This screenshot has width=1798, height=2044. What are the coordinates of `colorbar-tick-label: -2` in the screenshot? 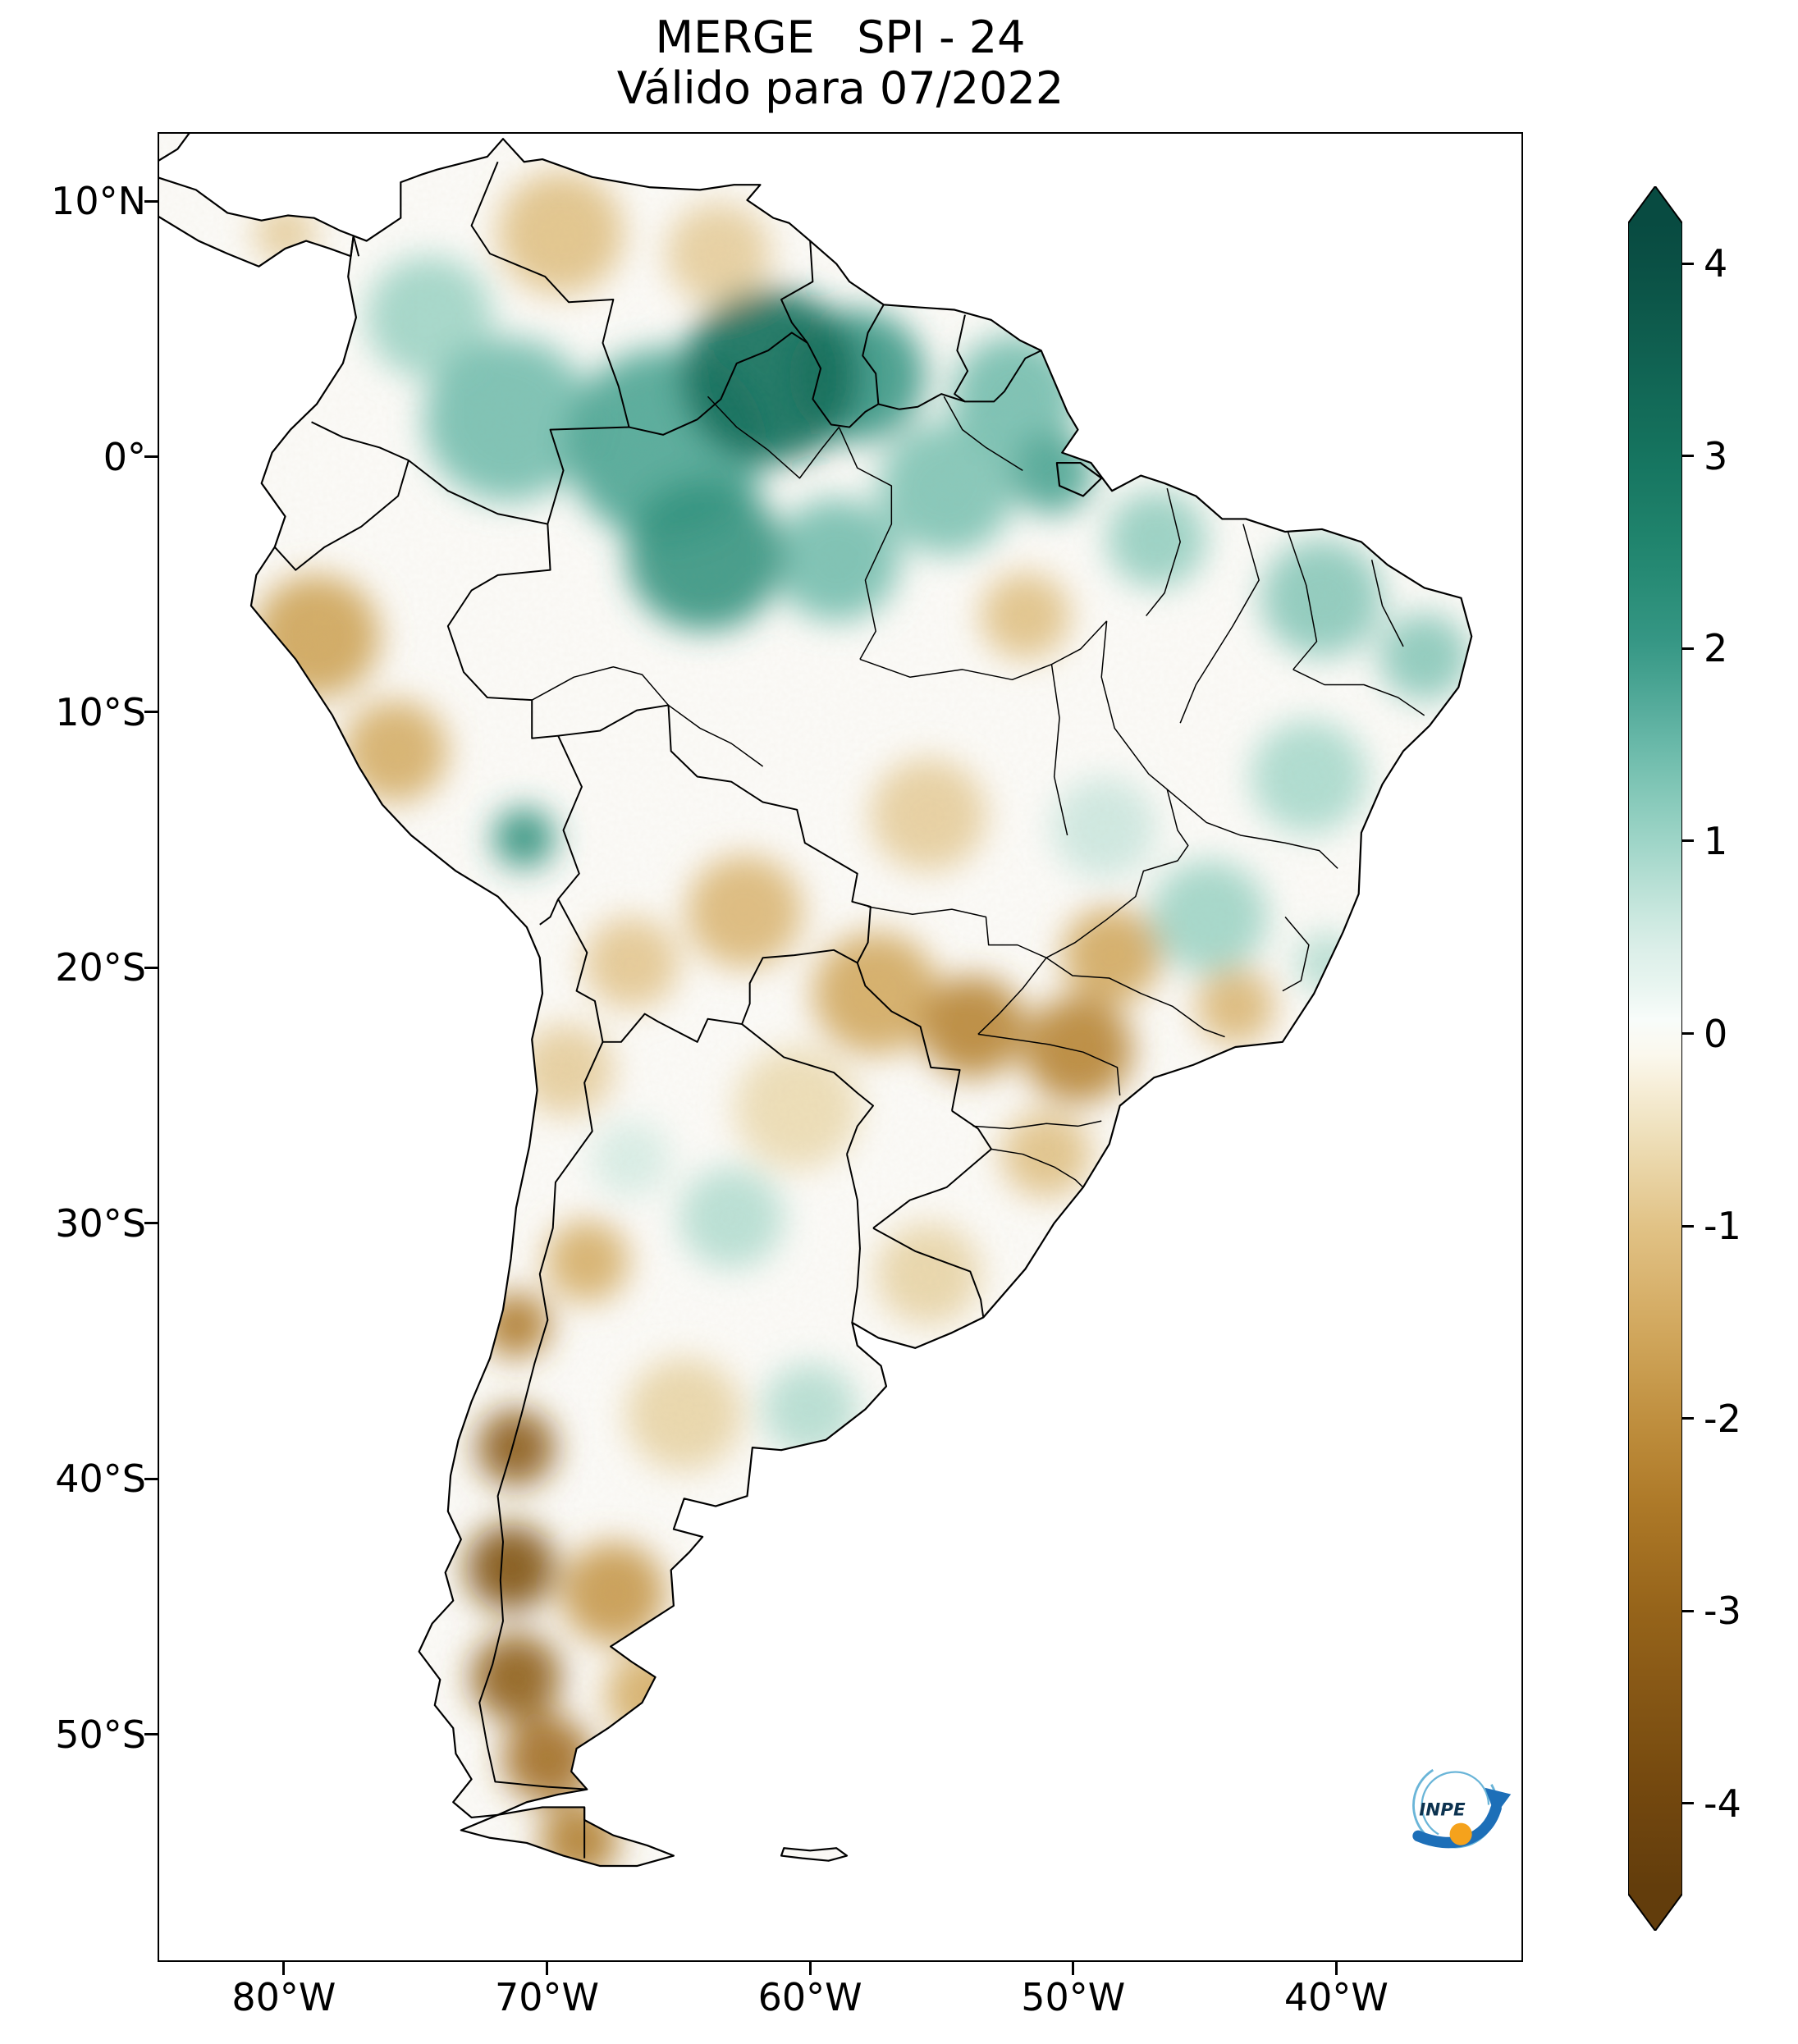 It's located at (1722, 1418).